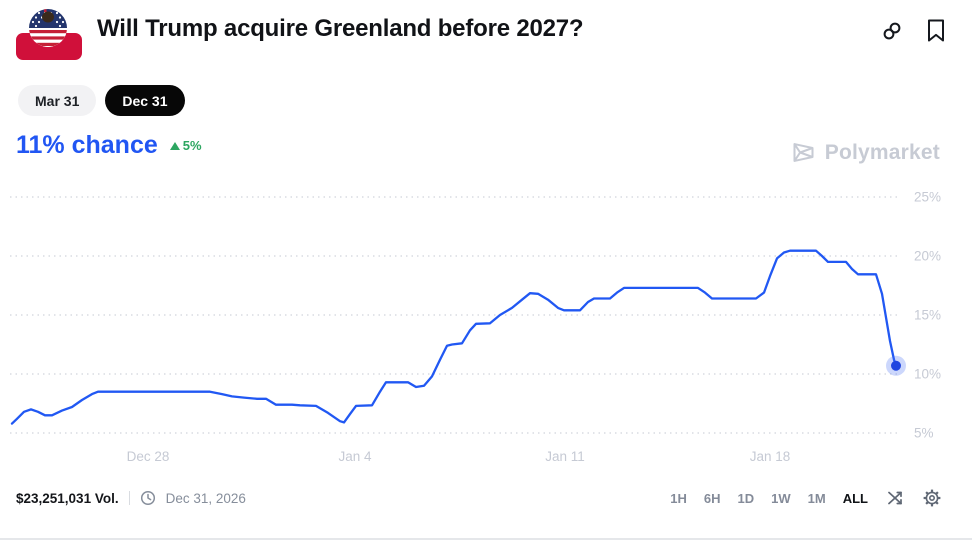 The height and width of the screenshot is (543, 972). What do you see at coordinates (855, 498) in the screenshot?
I see `range-all: ALL` at bounding box center [855, 498].